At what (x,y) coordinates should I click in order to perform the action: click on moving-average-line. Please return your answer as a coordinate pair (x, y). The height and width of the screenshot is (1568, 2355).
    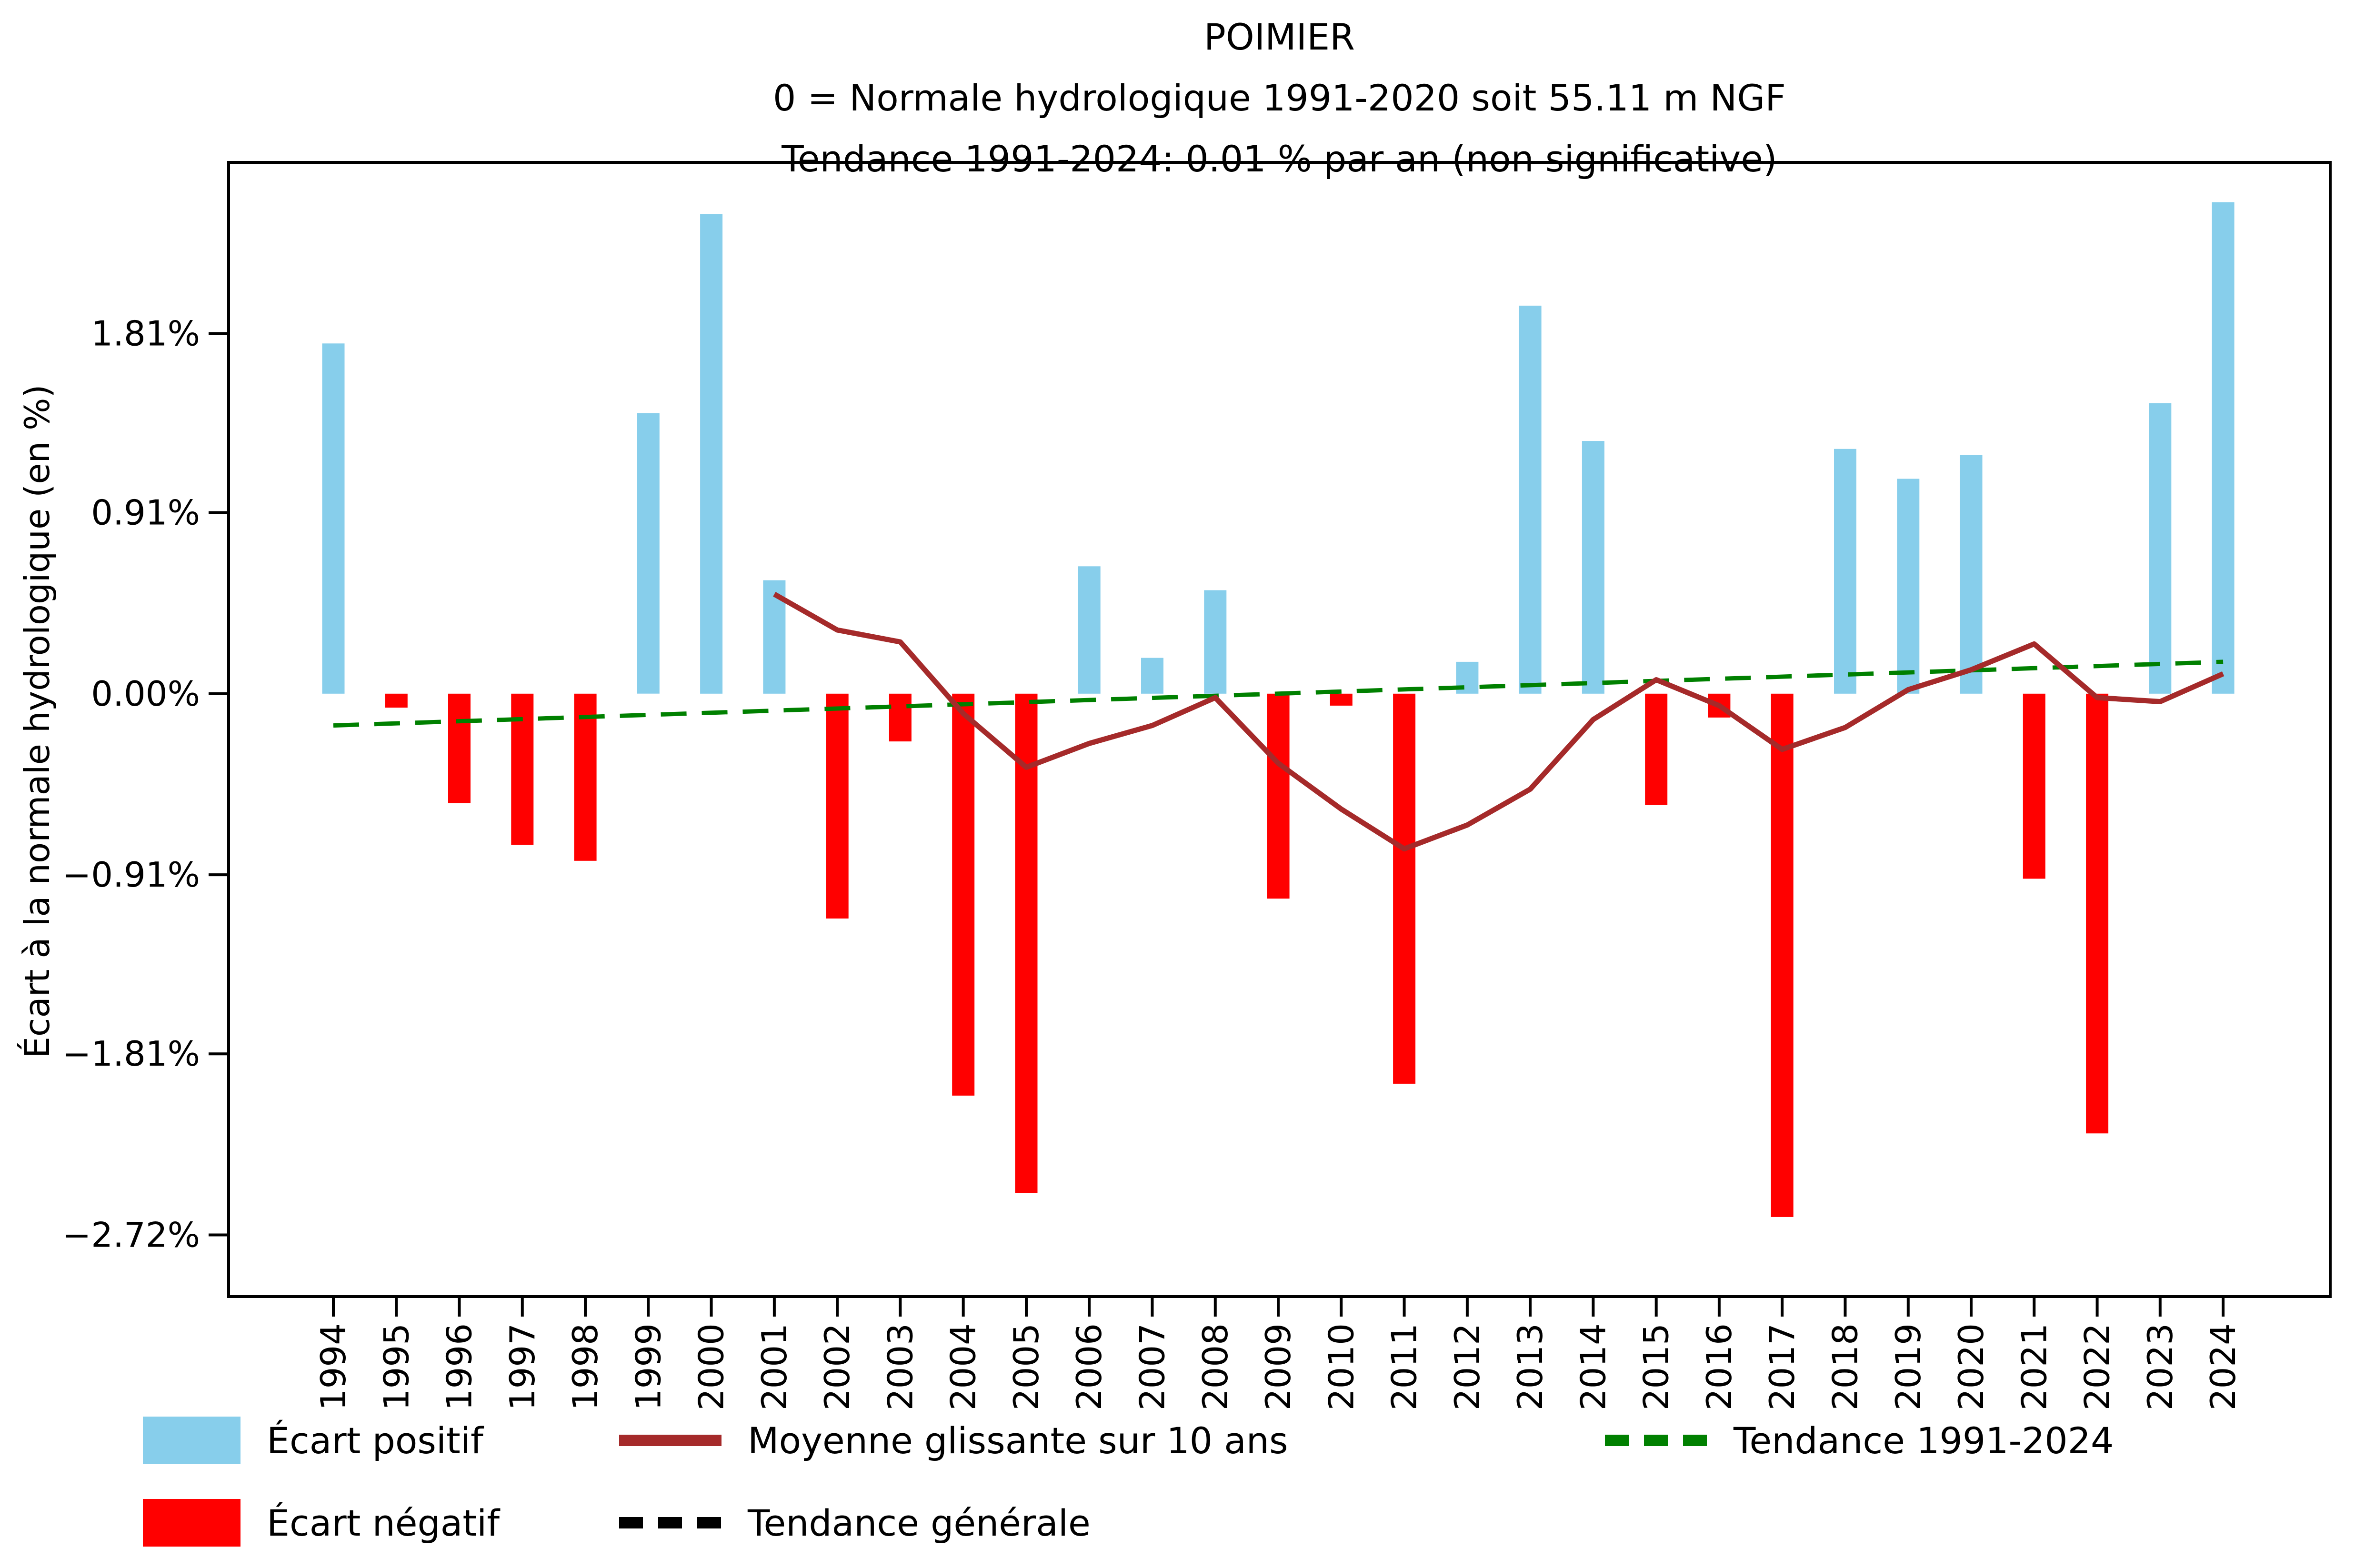
    Looking at the image, I should click on (1499, 722).